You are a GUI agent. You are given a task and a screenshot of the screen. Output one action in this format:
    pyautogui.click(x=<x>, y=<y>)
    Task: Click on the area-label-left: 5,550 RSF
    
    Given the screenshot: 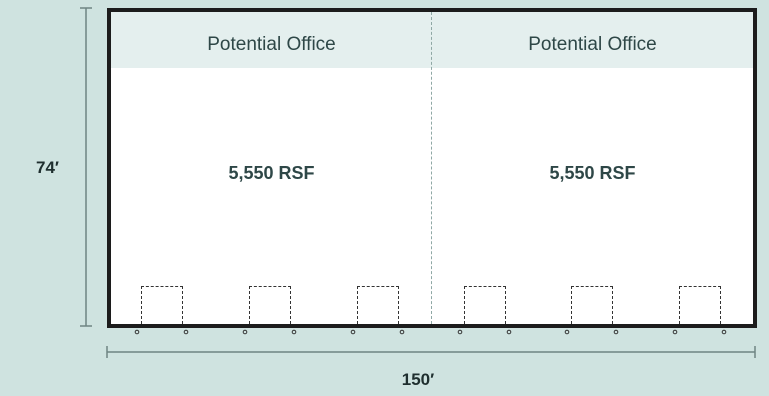 What is the action you would take?
    pyautogui.click(x=271, y=173)
    